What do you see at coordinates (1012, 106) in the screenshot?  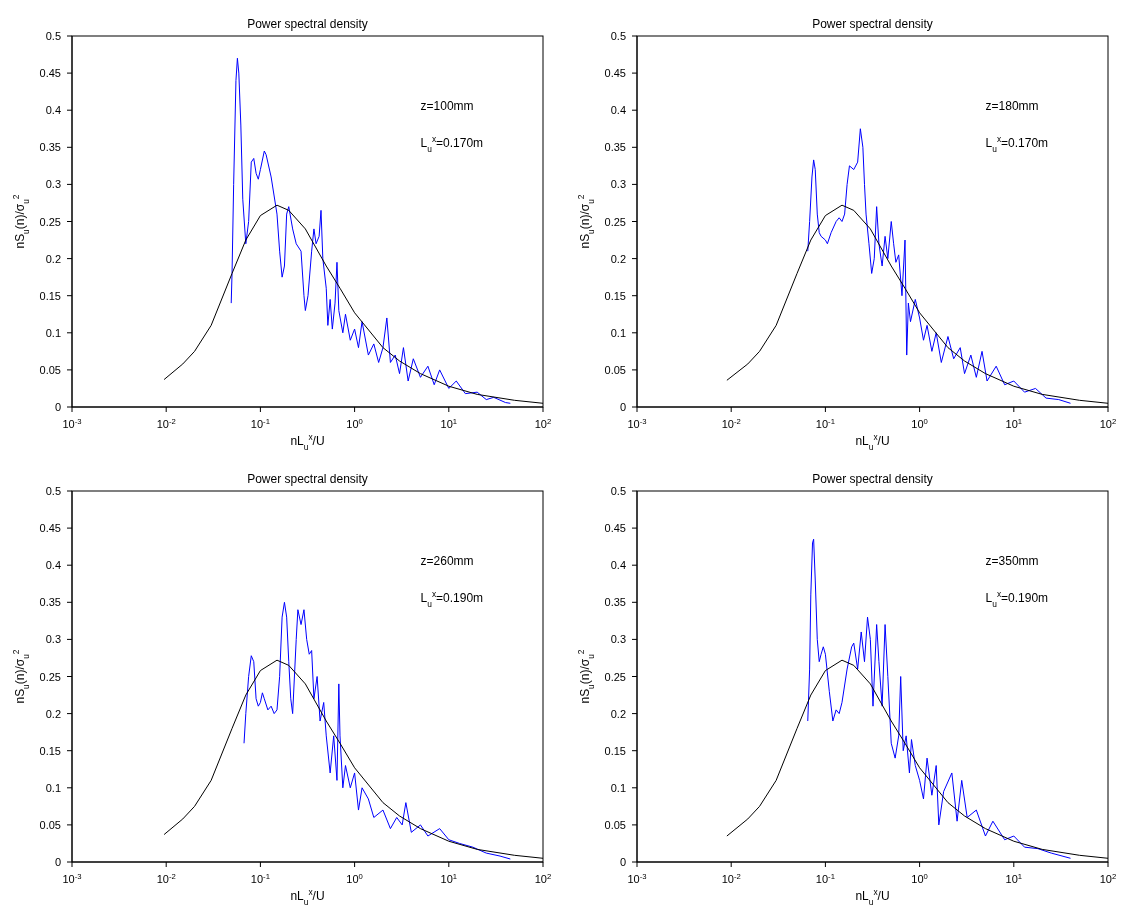 I see `annotation: z=180mm` at bounding box center [1012, 106].